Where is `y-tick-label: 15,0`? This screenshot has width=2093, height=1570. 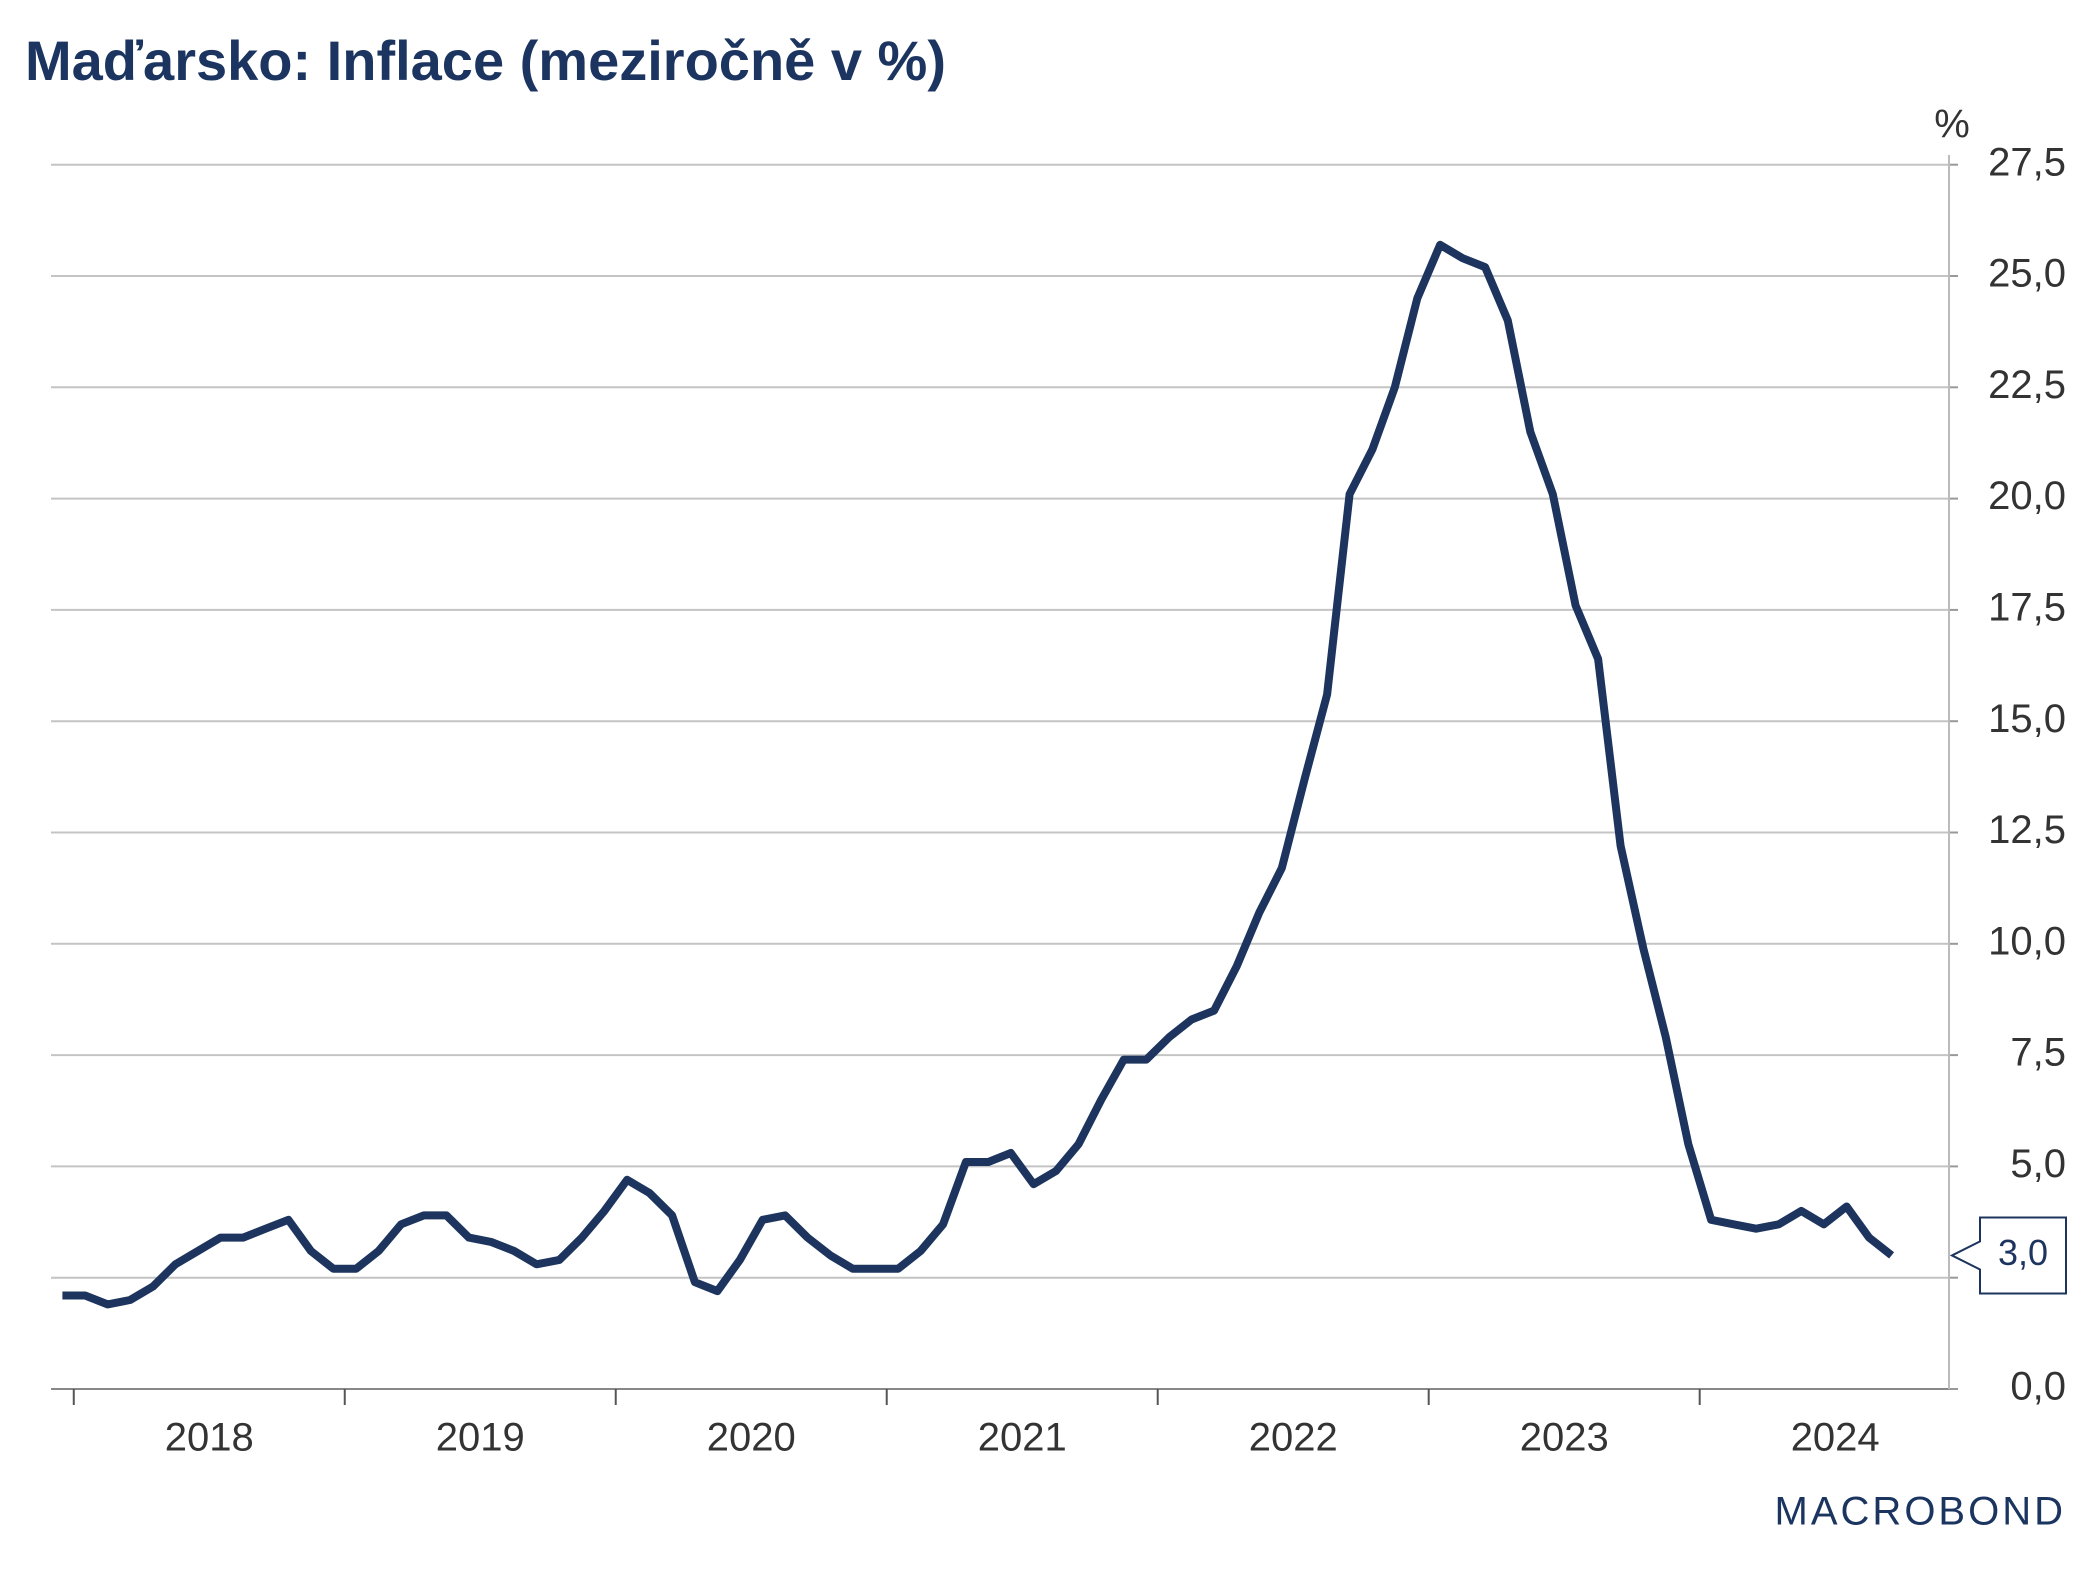
y-tick-label: 15,0 is located at coordinates (2027, 719).